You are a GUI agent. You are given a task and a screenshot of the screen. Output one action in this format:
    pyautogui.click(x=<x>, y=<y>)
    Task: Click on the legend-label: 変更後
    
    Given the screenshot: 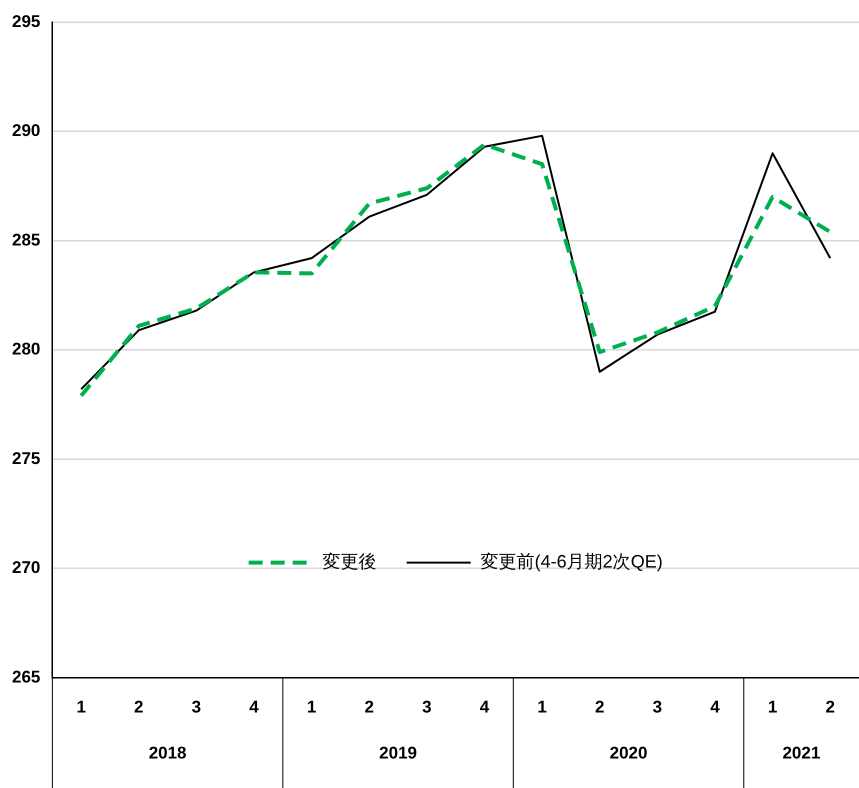 What is the action you would take?
    pyautogui.click(x=349, y=562)
    